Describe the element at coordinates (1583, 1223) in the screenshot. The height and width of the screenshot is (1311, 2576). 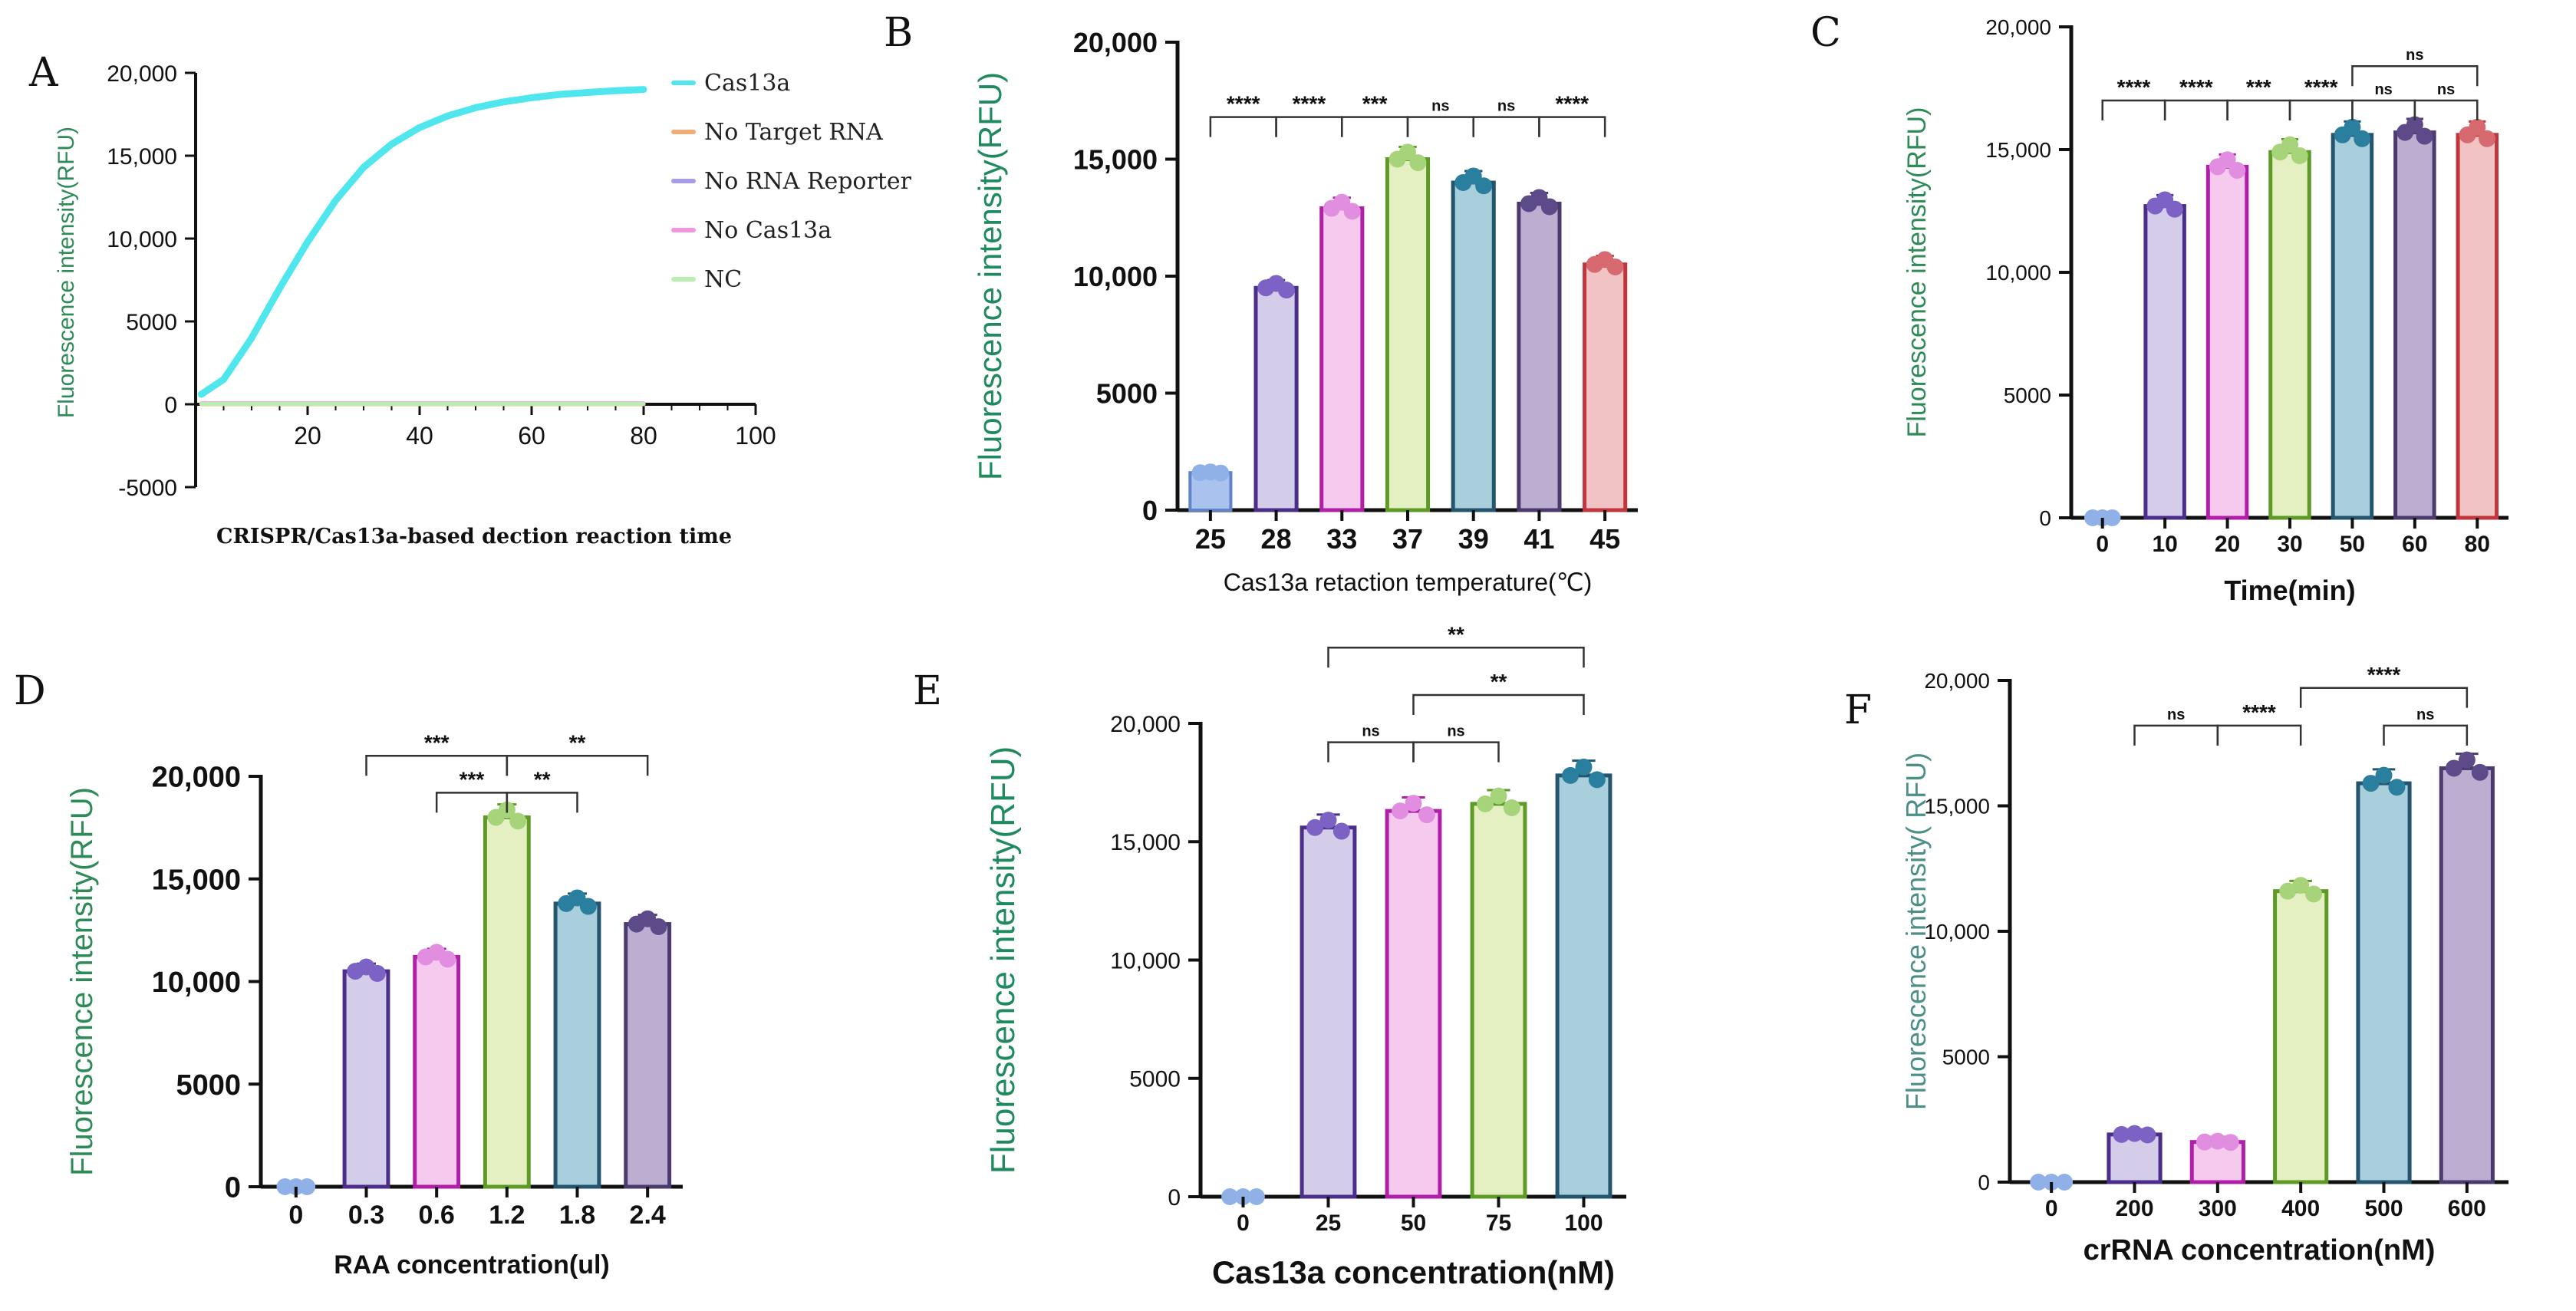
I see `x-tick-label: 100` at that location.